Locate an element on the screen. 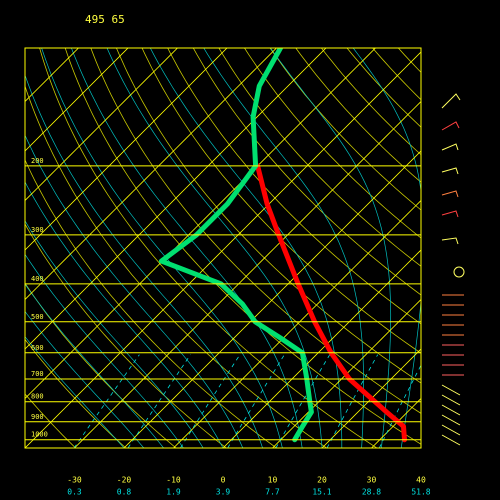 The width and height of the screenshot is (500, 500). x-tick-label: -10 is located at coordinates (173, 480).